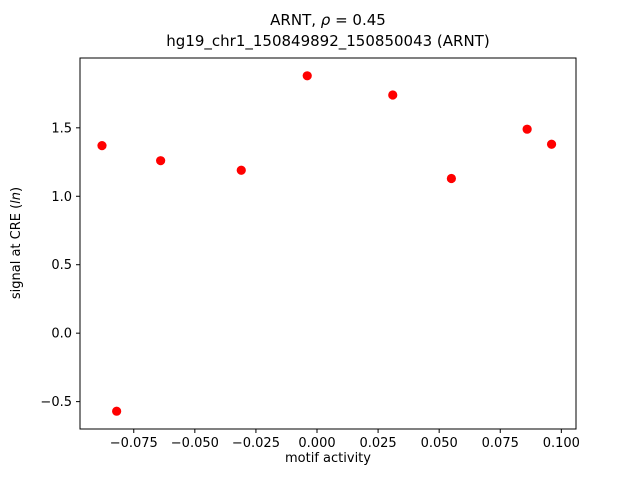 This screenshot has width=640, height=480. What do you see at coordinates (500, 443) in the screenshot?
I see `x-tick-label: 0.075` at bounding box center [500, 443].